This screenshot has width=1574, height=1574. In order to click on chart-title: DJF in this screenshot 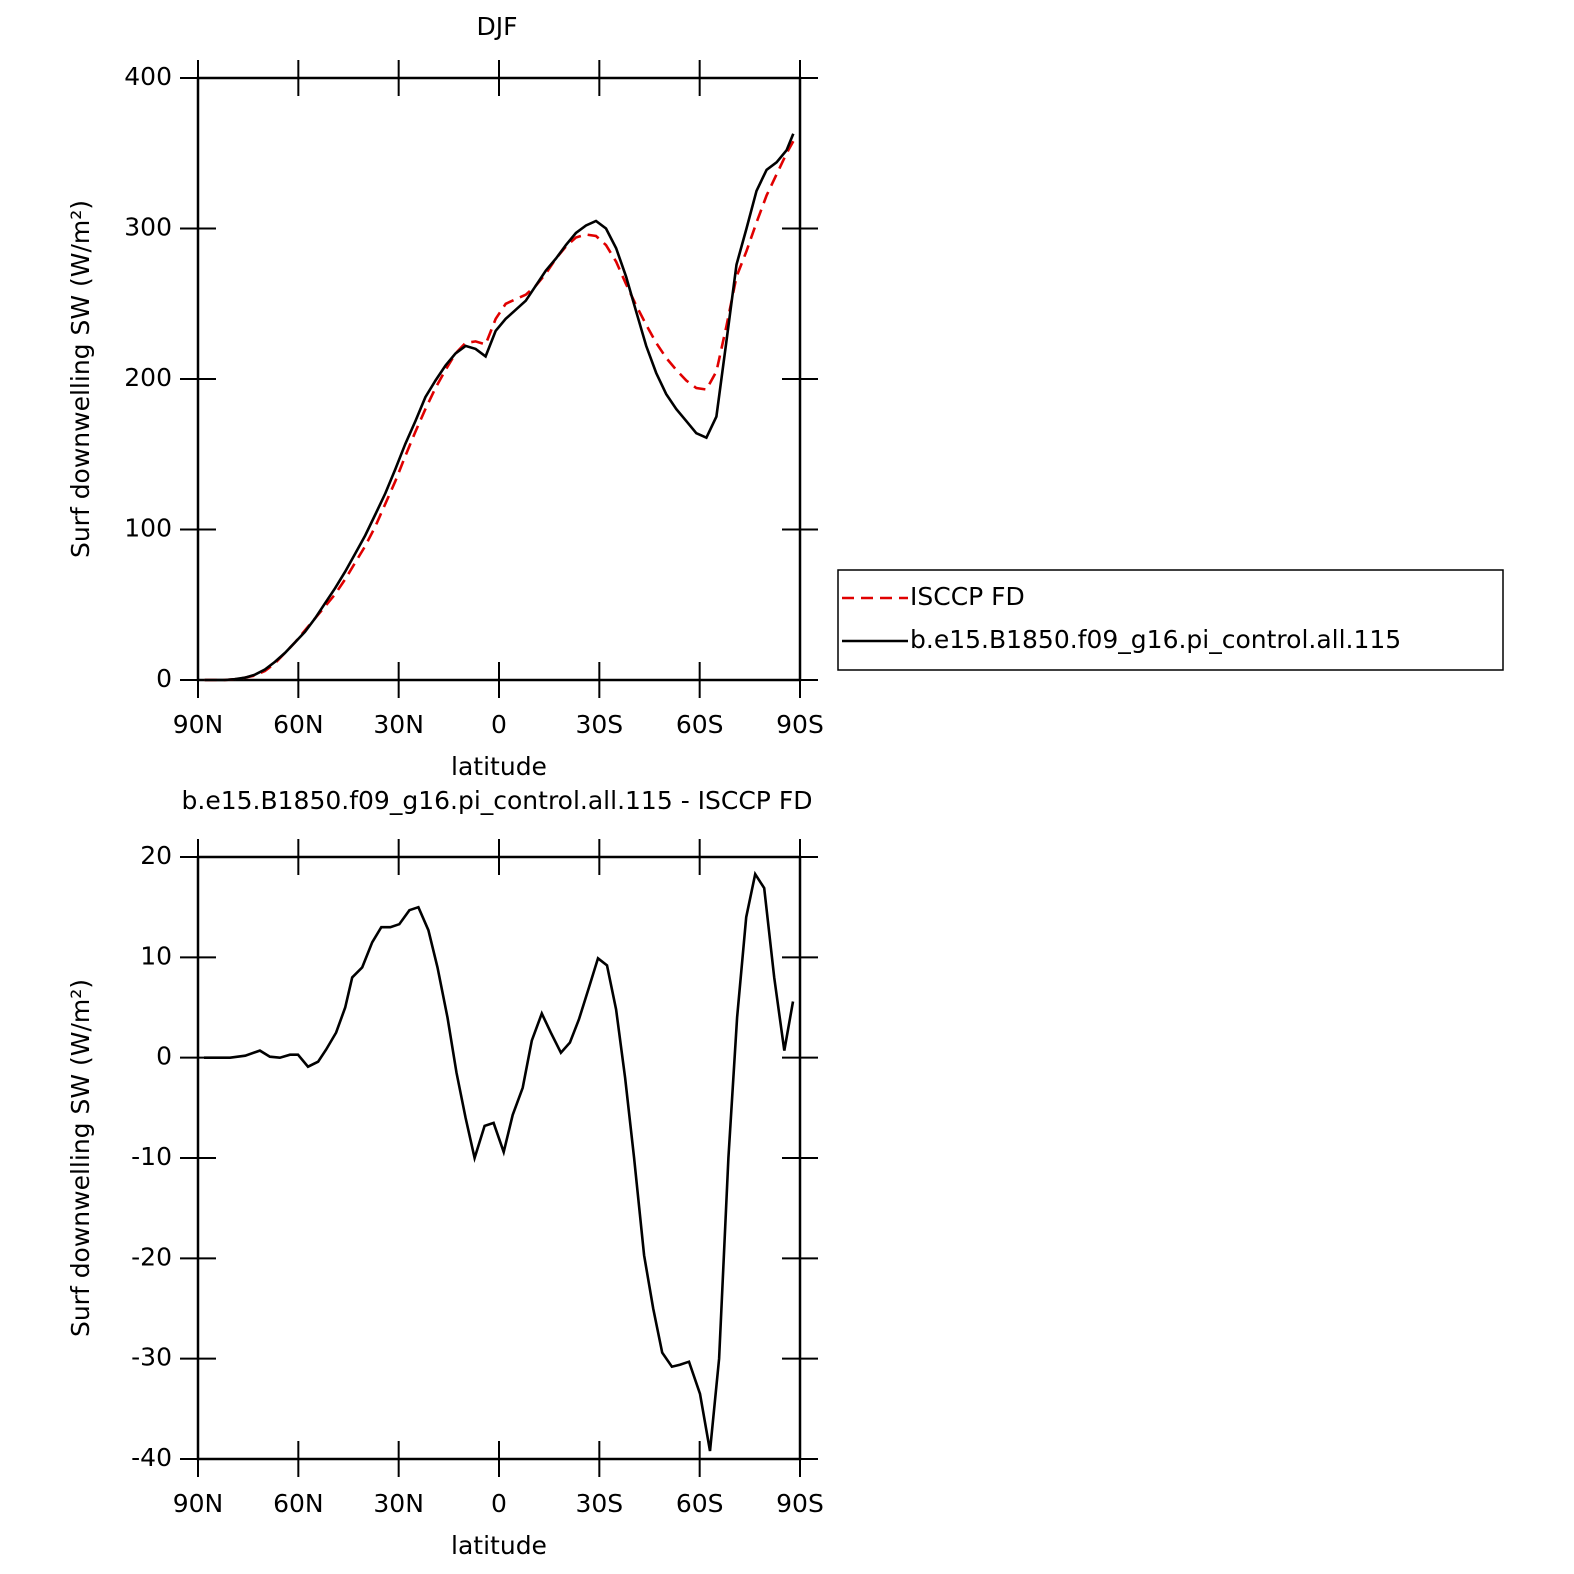, I will do `click(496, 26)`.